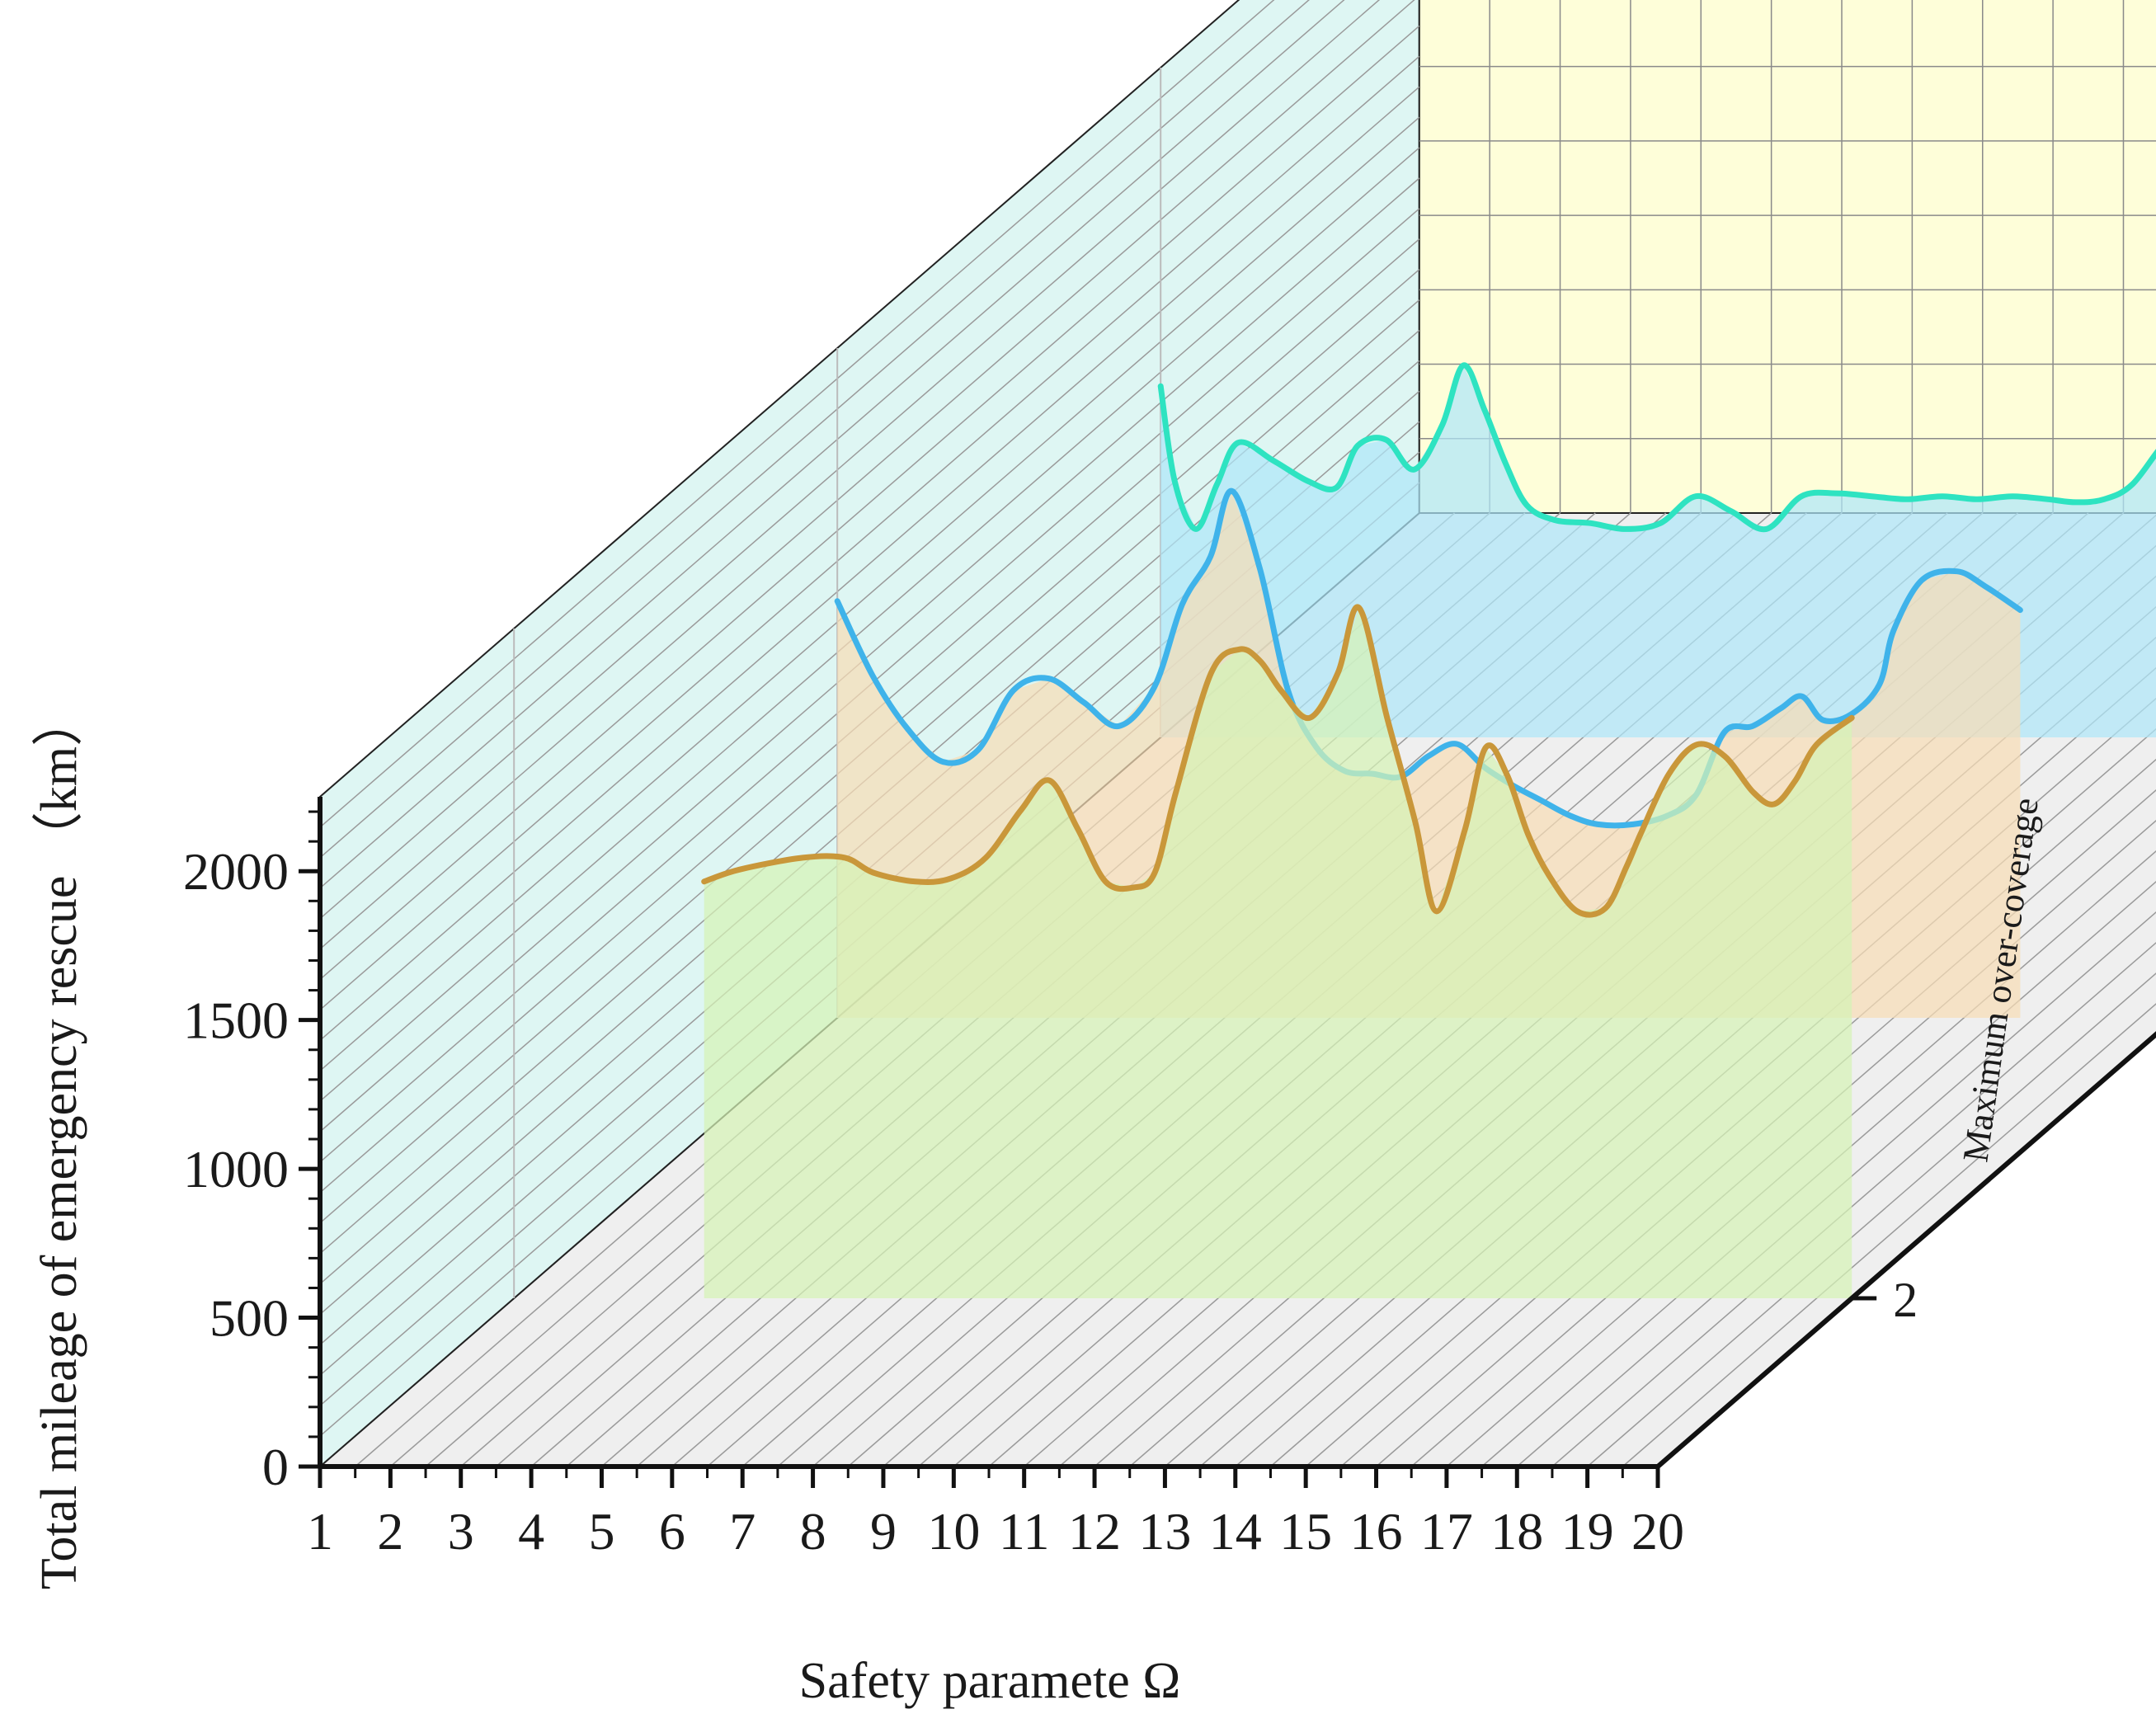 This screenshot has width=2156, height=1728. Describe the element at coordinates (461, 1531) in the screenshot. I see `x-tick-label: 3` at that location.